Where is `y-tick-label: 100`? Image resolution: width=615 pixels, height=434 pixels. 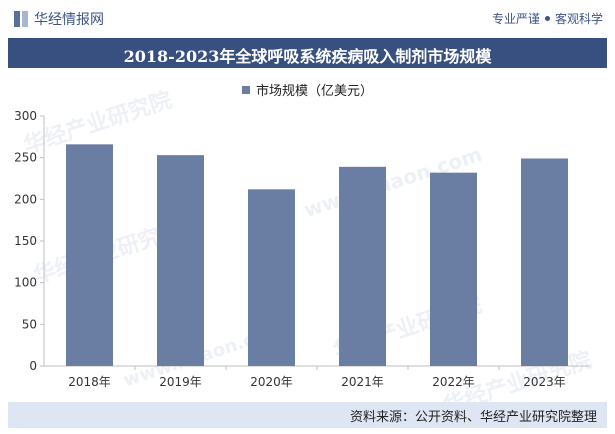 y-tick-label: 100 is located at coordinates (25, 283).